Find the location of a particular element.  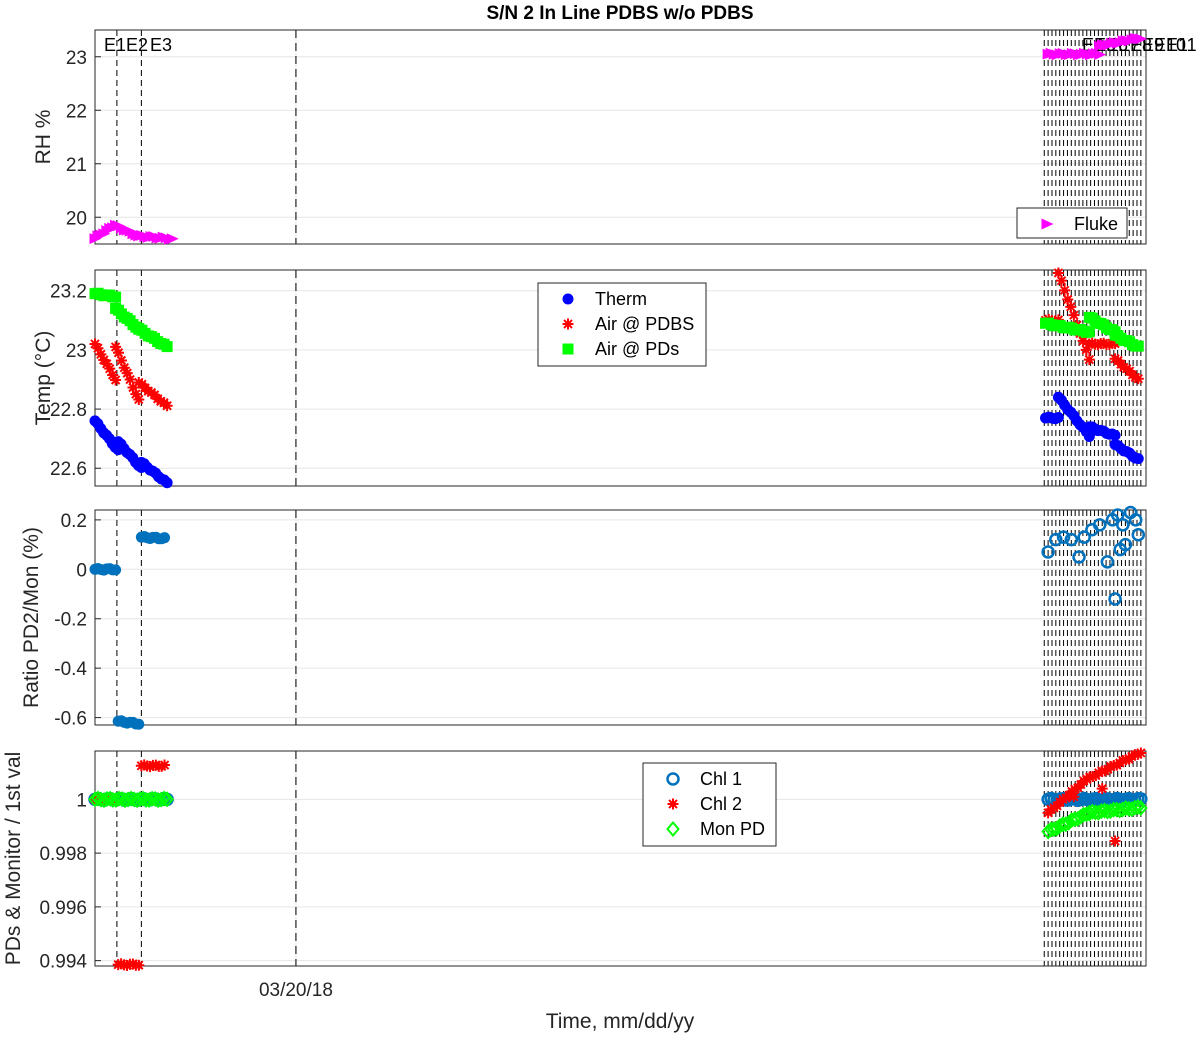

y-tick-label: 20 is located at coordinates (76, 218).